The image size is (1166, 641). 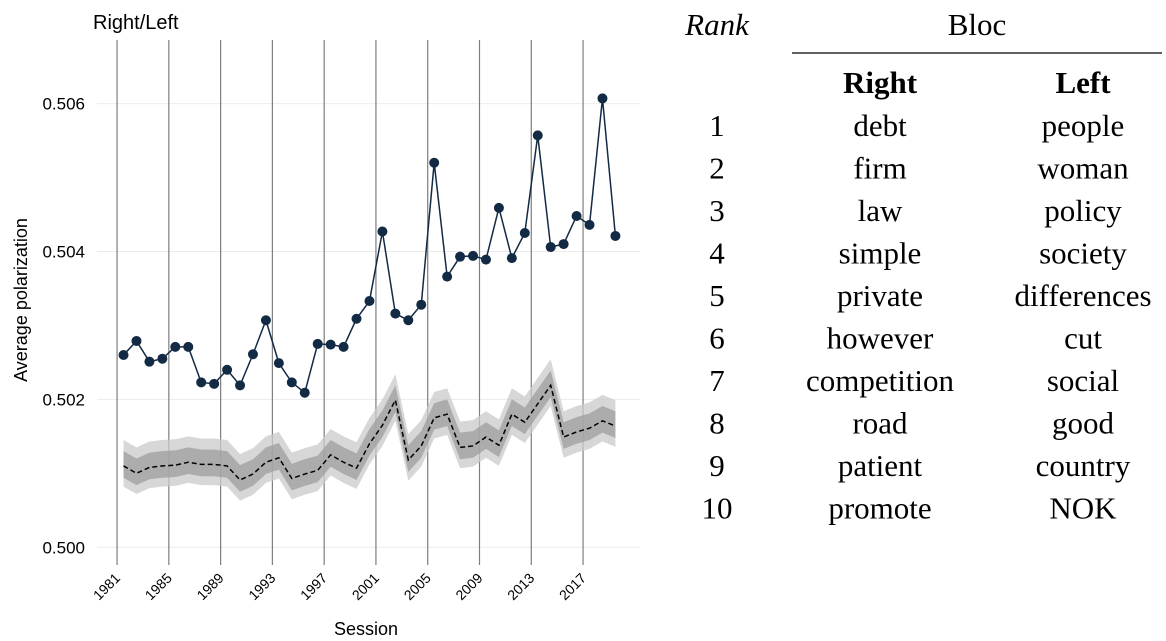 What do you see at coordinates (717, 295) in the screenshot?
I see `rank: 5` at bounding box center [717, 295].